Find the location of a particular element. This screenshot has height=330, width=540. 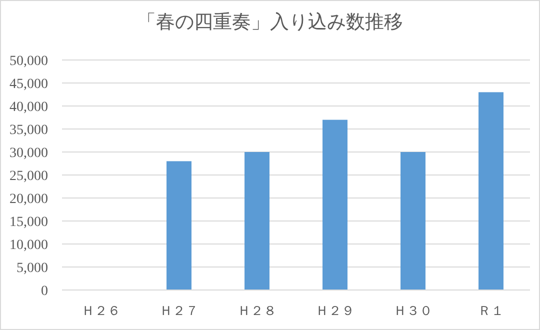

y-tick-label: 10,000 is located at coordinates (29, 245).